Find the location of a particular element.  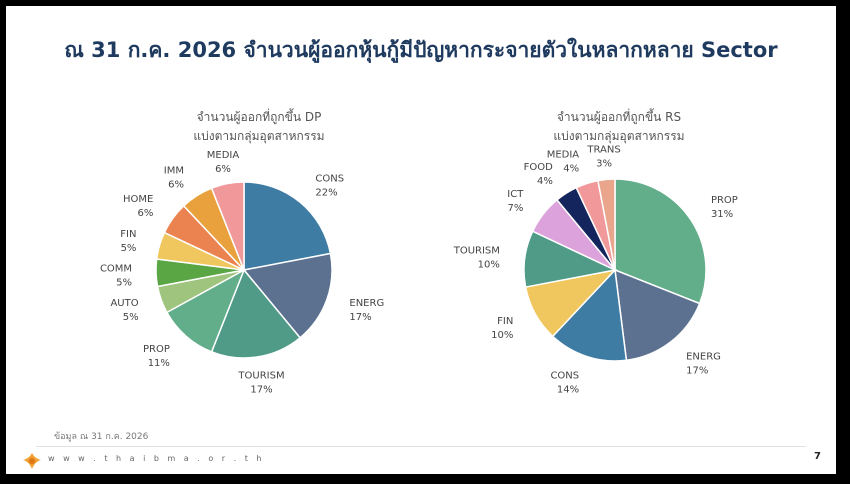

dp-pct-energ: 17% is located at coordinates (360, 317).